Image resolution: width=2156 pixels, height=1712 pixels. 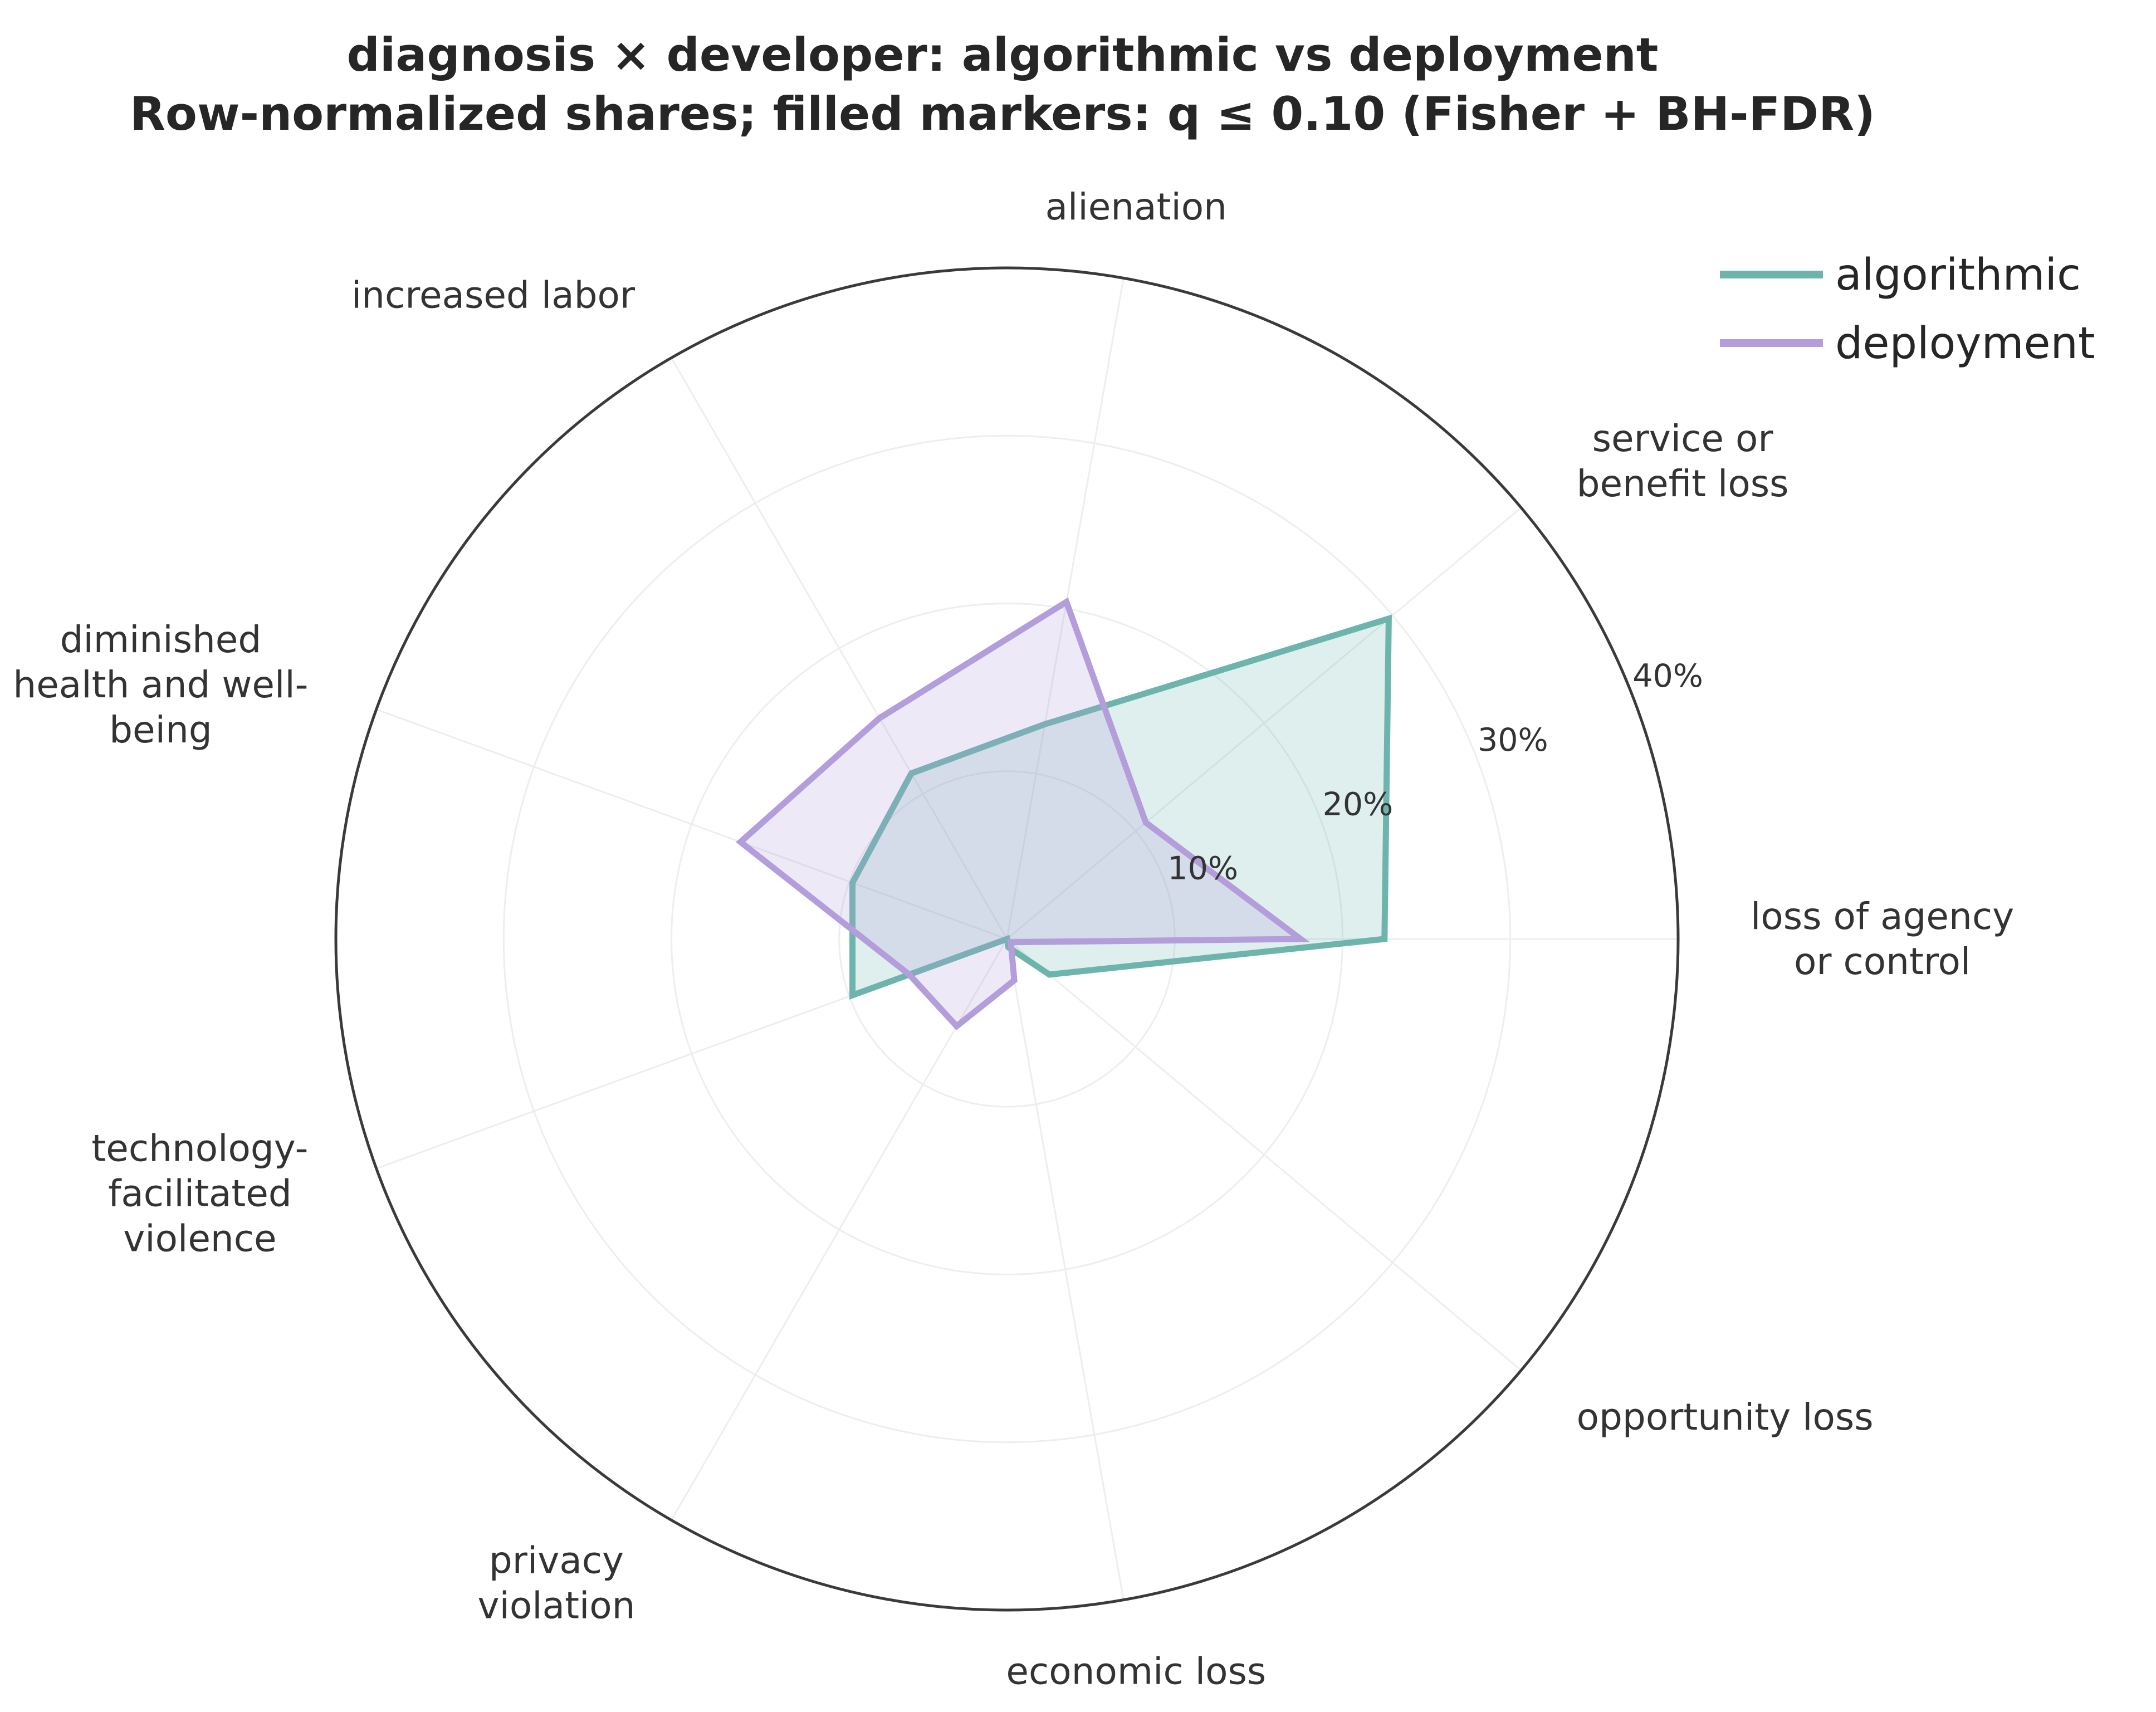 I want to click on category-label-text: opportunity loss, so click(x=1725, y=1417).